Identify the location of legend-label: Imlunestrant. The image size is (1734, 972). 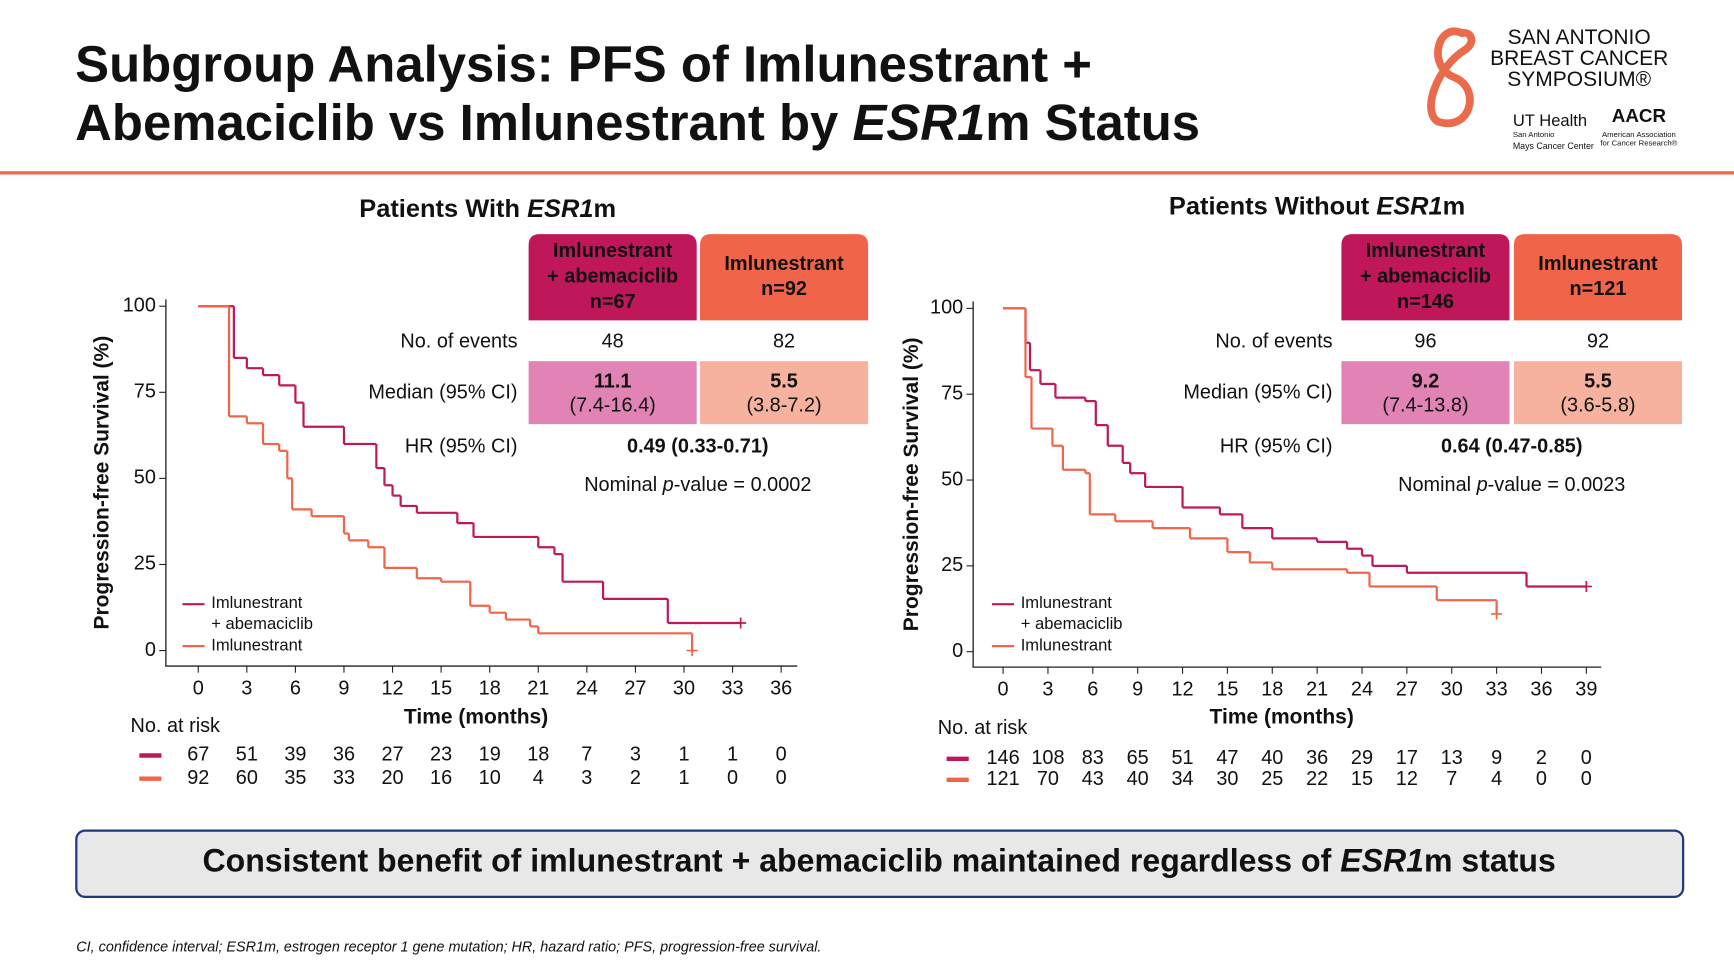
(1067, 645).